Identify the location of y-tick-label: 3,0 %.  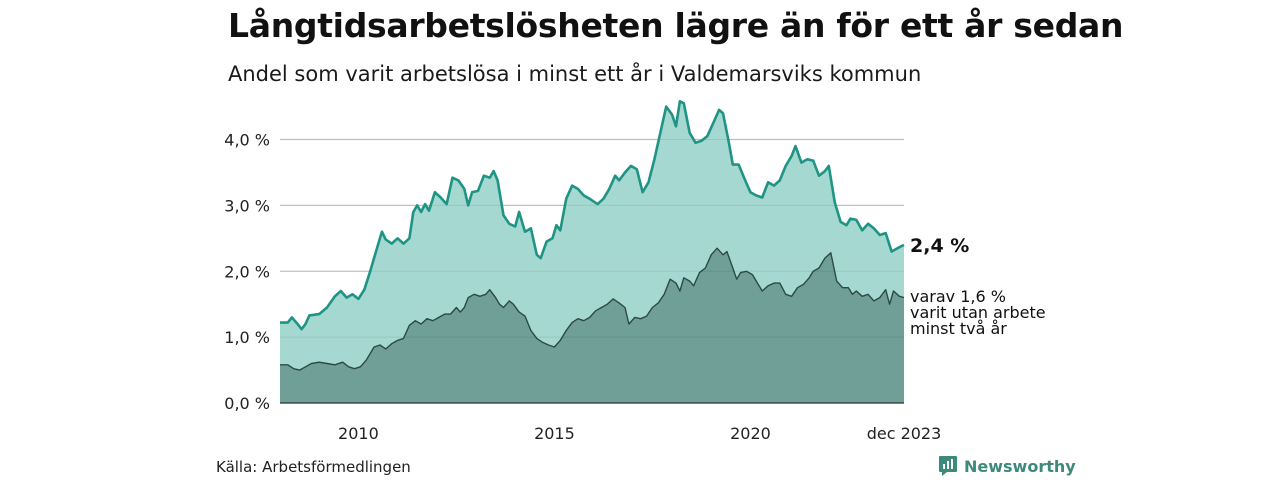
(247, 205).